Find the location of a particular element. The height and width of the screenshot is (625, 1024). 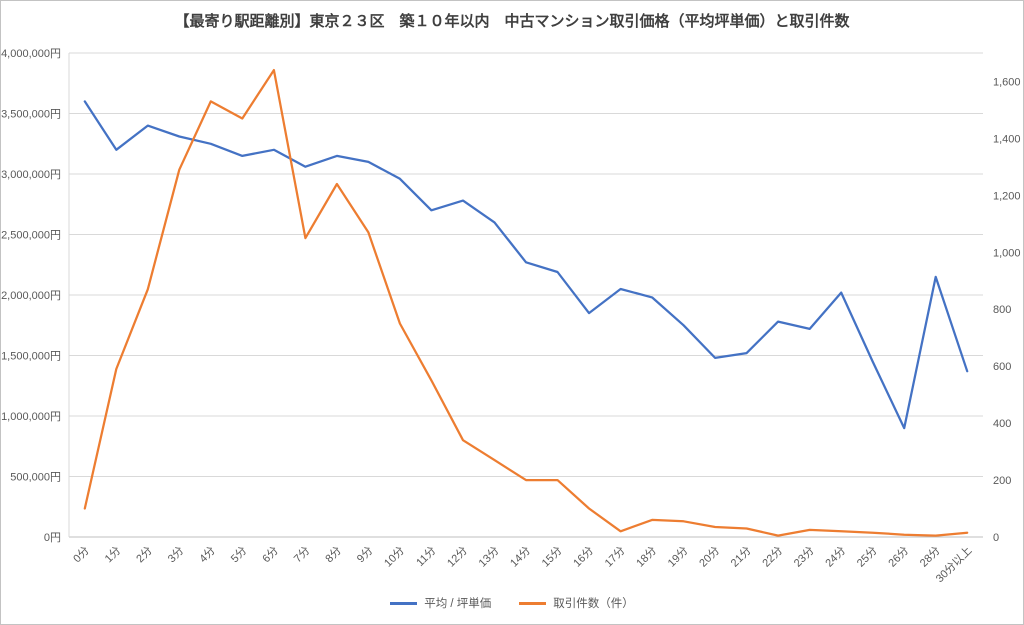

x-axis-tick-label: 2分 is located at coordinates (144, 554).